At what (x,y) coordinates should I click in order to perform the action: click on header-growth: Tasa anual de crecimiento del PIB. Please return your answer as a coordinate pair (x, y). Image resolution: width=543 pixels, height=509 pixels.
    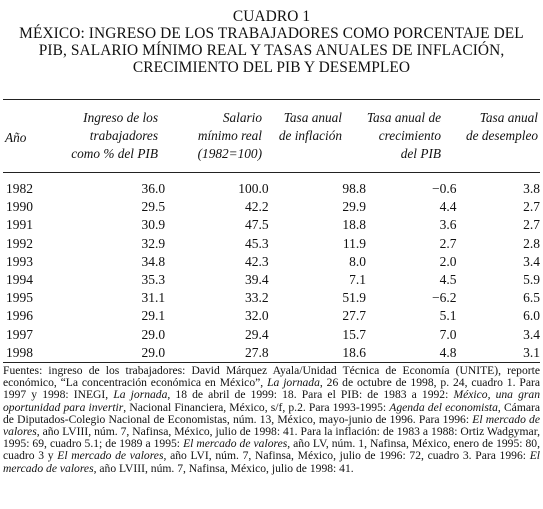
    Looking at the image, I should click on (403, 135).